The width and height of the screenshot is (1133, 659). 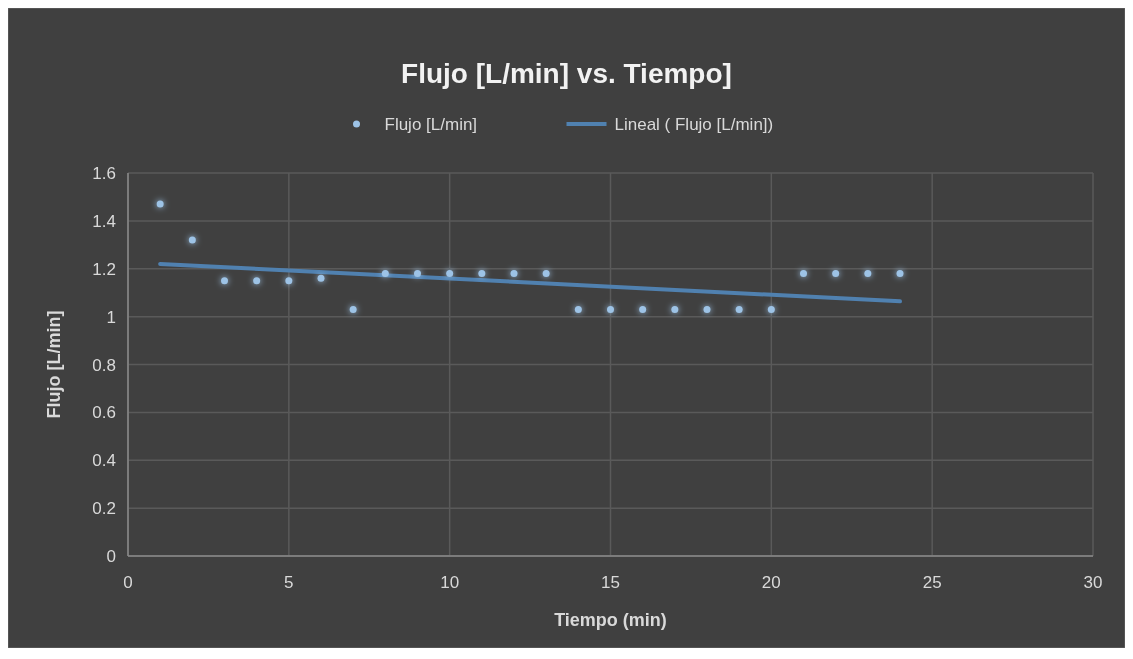 What do you see at coordinates (450, 582) in the screenshot?
I see `x-tick-label: 10` at bounding box center [450, 582].